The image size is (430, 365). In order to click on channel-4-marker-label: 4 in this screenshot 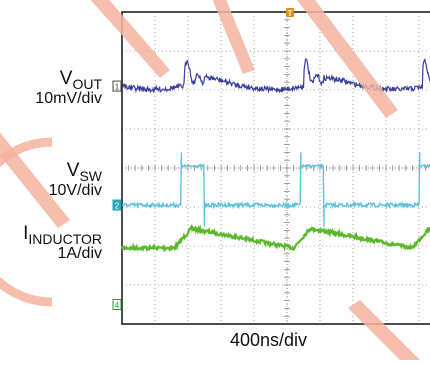, I will do `click(117, 305)`.